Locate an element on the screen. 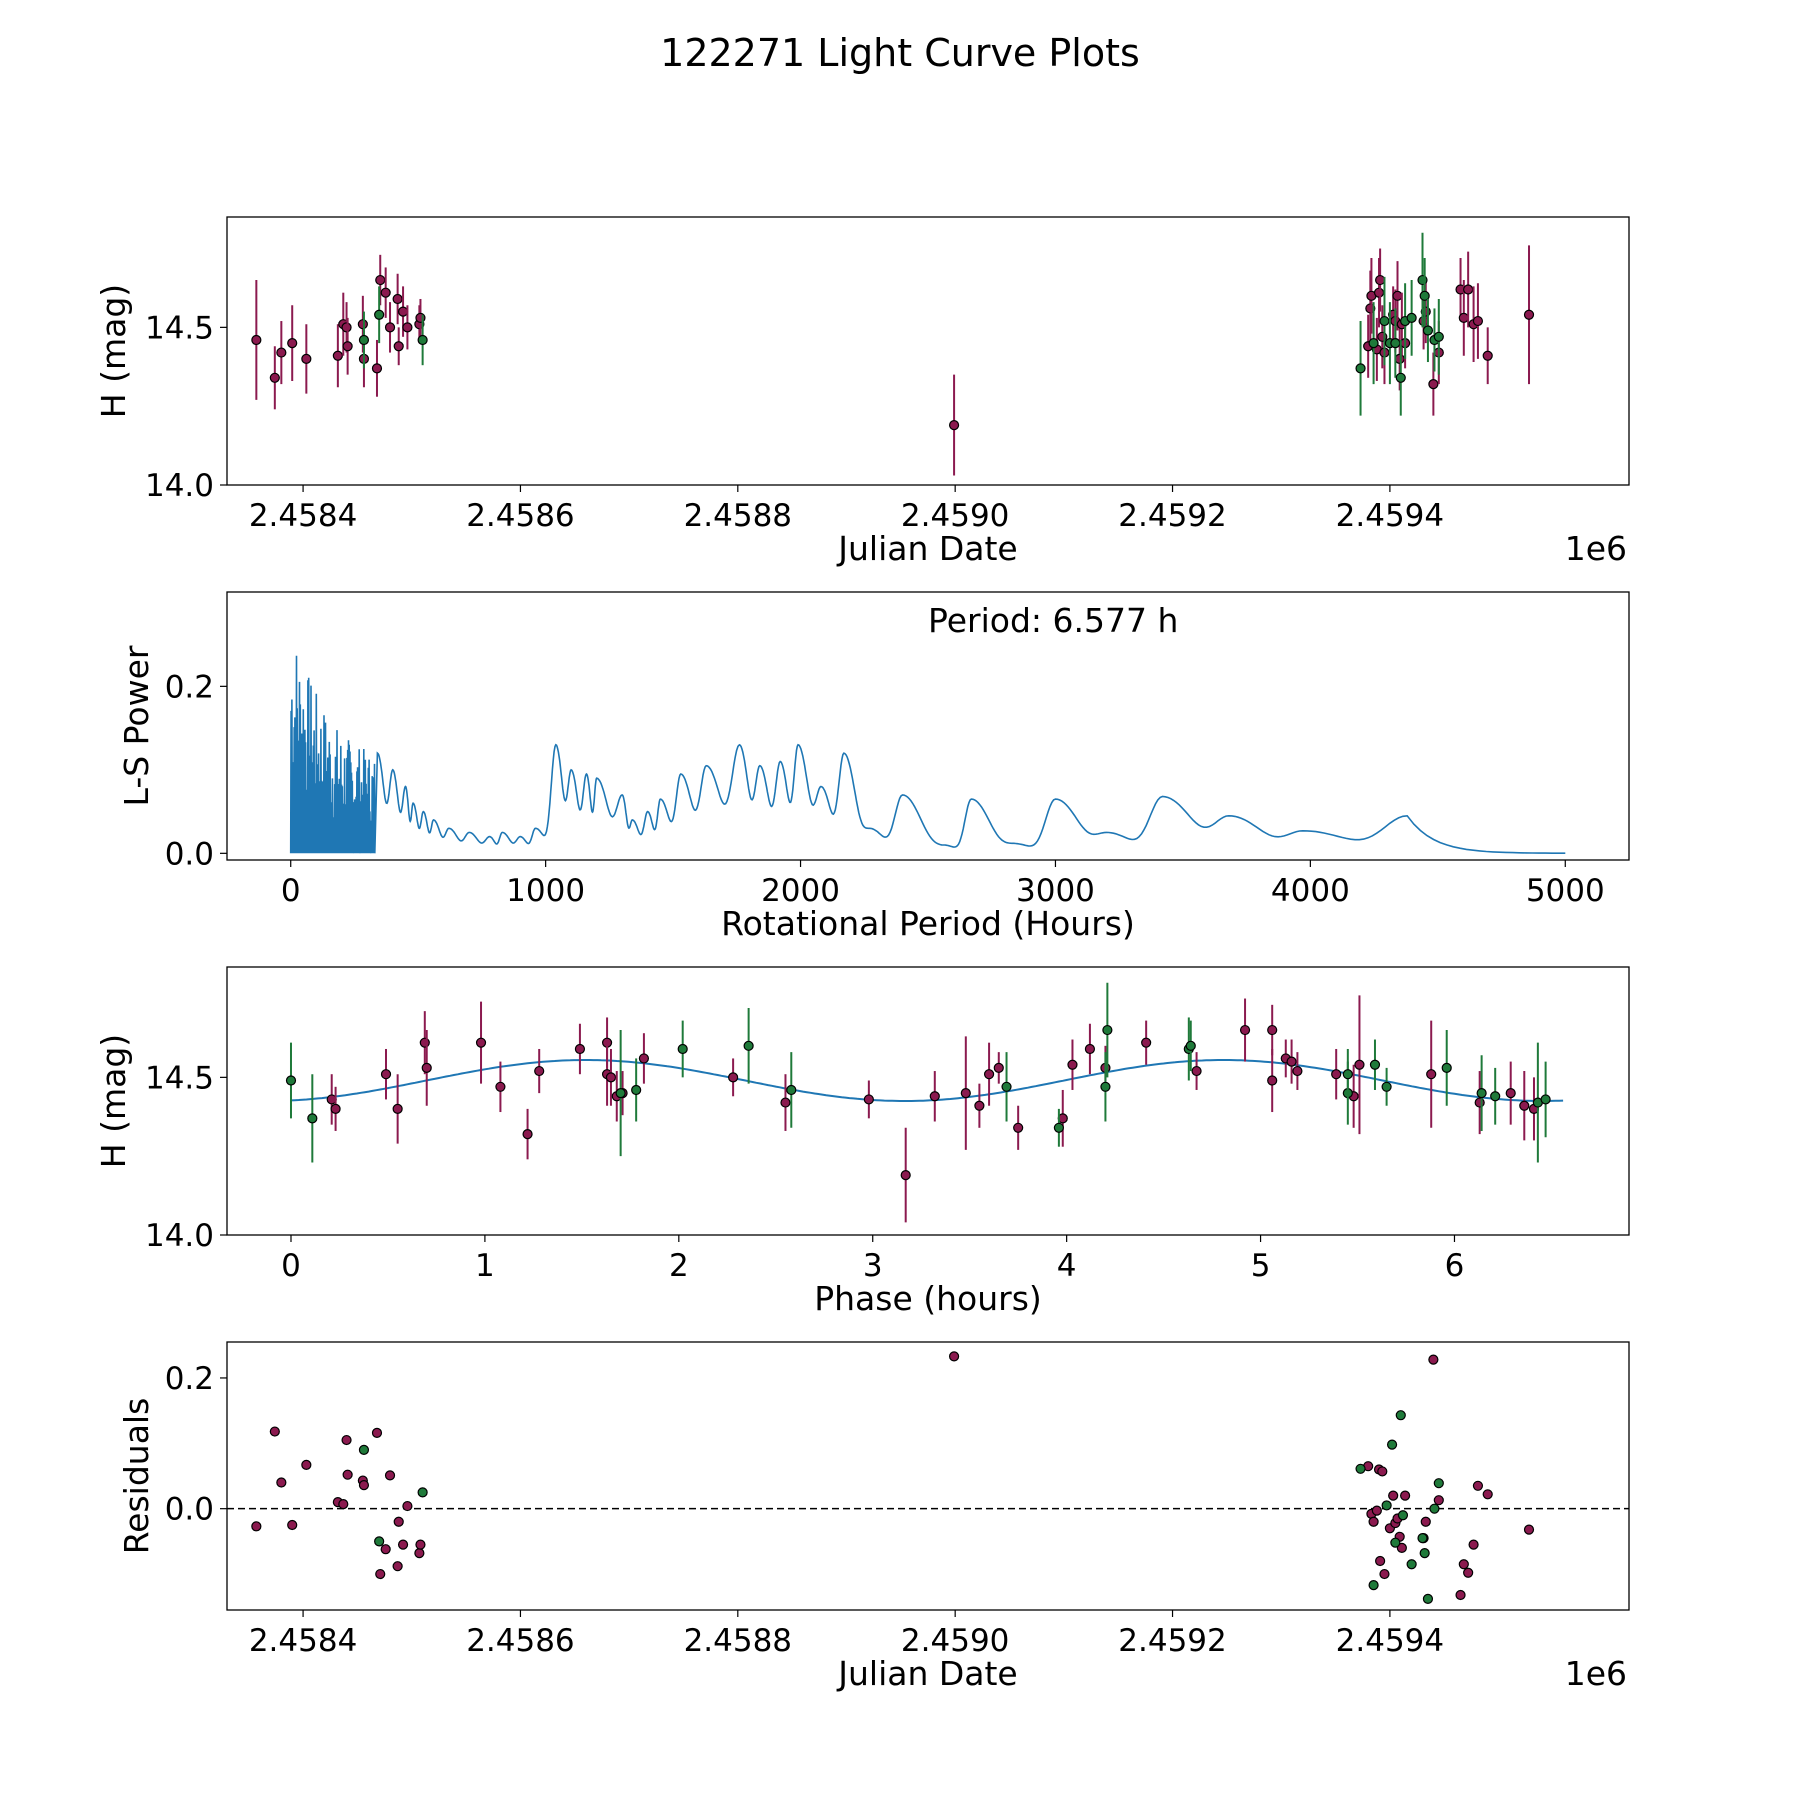 The height and width of the screenshot is (1800, 1800). x-tick-label: 2.4586 is located at coordinates (520, 1641).